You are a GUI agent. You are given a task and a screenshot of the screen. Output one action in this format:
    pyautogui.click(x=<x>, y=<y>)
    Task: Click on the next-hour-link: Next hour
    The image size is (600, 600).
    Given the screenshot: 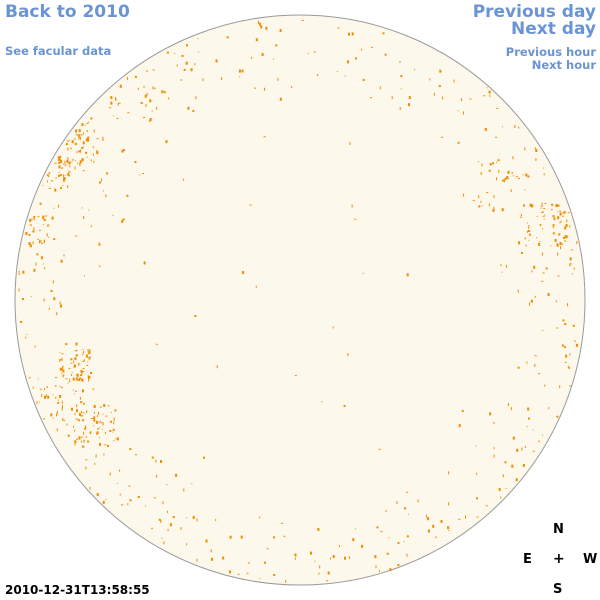 What is the action you would take?
    pyautogui.click(x=563, y=65)
    